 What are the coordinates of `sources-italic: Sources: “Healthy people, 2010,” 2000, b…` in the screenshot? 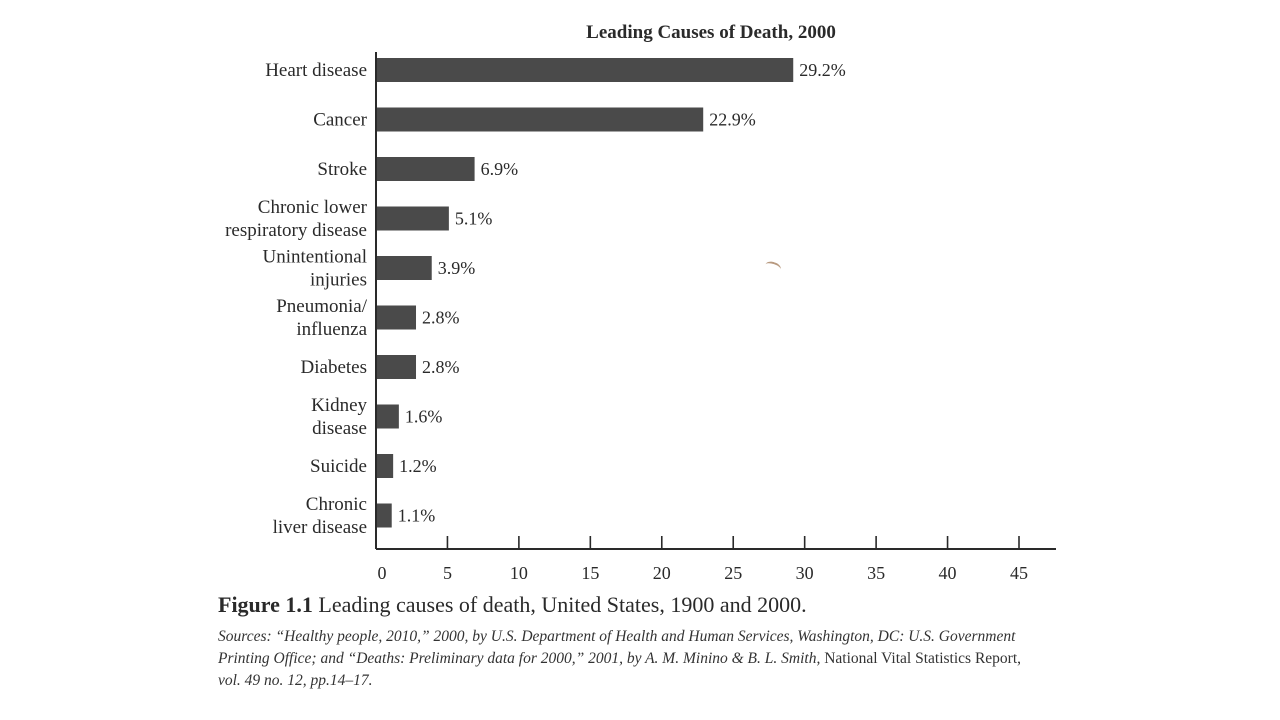 It's located at (617, 647).